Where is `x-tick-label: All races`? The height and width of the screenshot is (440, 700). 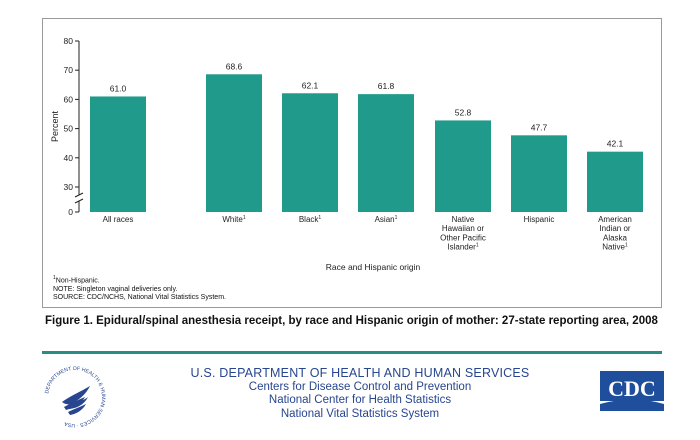 x-tick-label: All races is located at coordinates (118, 219).